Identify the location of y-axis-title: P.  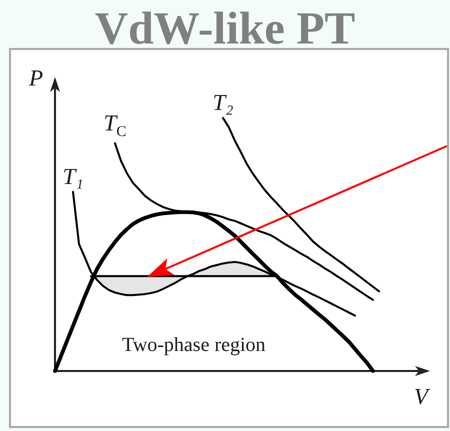
(35, 78).